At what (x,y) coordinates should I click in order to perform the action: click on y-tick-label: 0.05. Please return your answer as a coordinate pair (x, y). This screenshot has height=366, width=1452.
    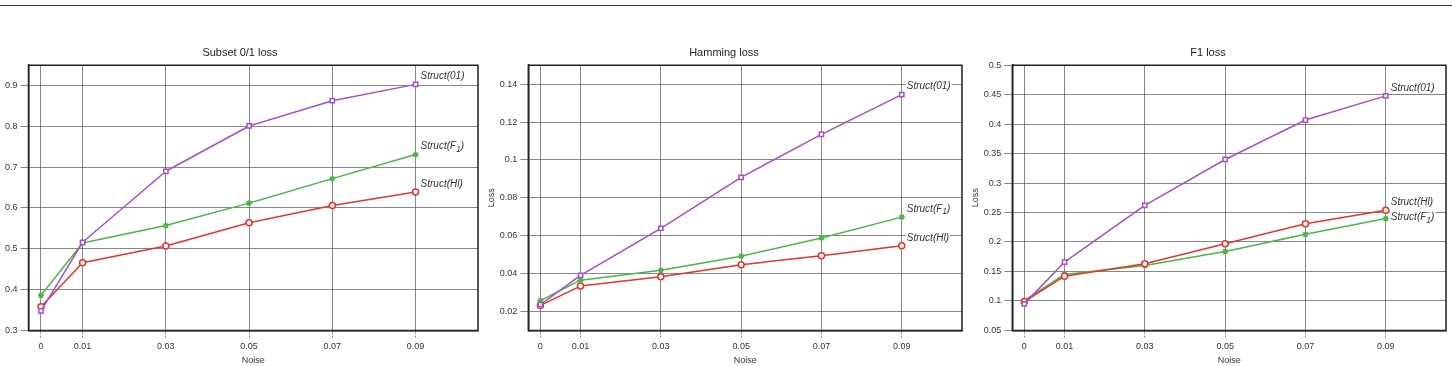
    Looking at the image, I should click on (992, 329).